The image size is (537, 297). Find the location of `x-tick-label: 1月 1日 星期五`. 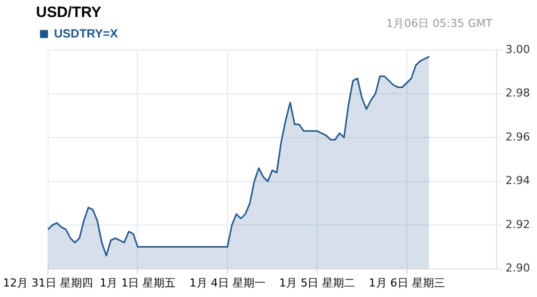

x-tick-label: 1月 1日 星期五 is located at coordinates (138, 283).